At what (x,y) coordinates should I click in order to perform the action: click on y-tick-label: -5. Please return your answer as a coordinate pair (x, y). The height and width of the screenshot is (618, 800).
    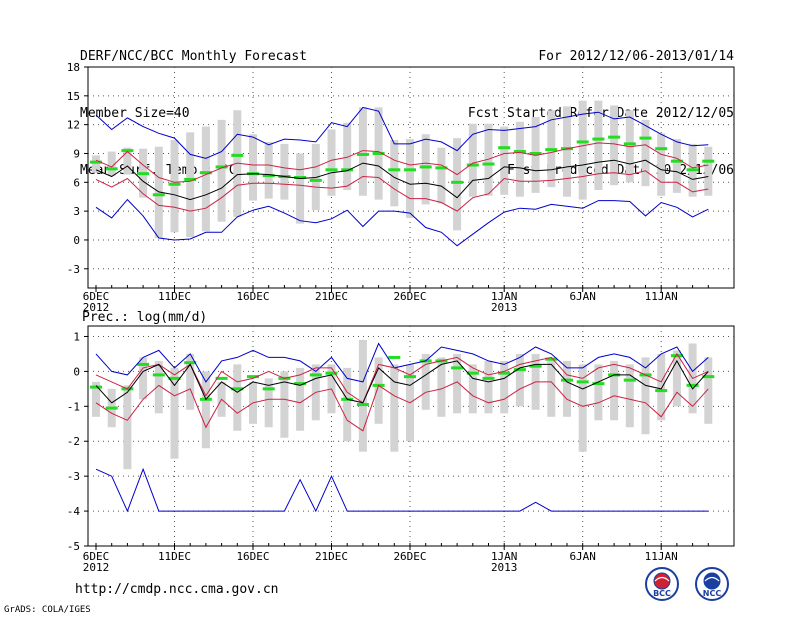
    Looking at the image, I should click on (73, 546).